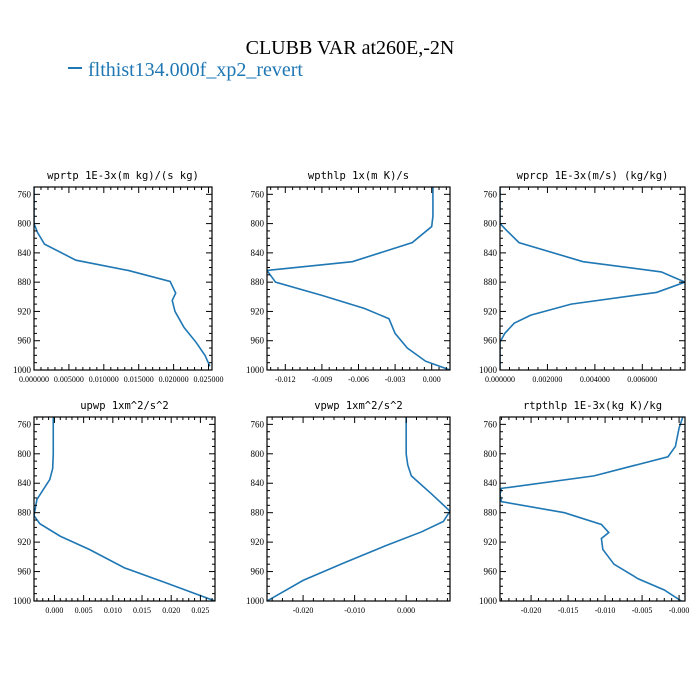 Image resolution: width=700 pixels, height=700 pixels. I want to click on x-tick-label: -0.015, so click(568, 610).